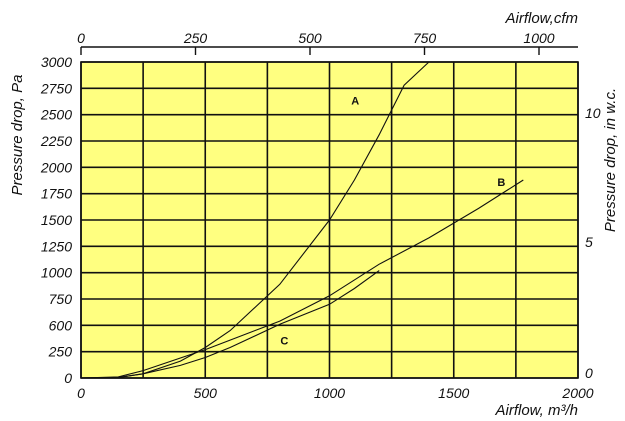  I want to click on x-tick-label: 1500, so click(453, 393).